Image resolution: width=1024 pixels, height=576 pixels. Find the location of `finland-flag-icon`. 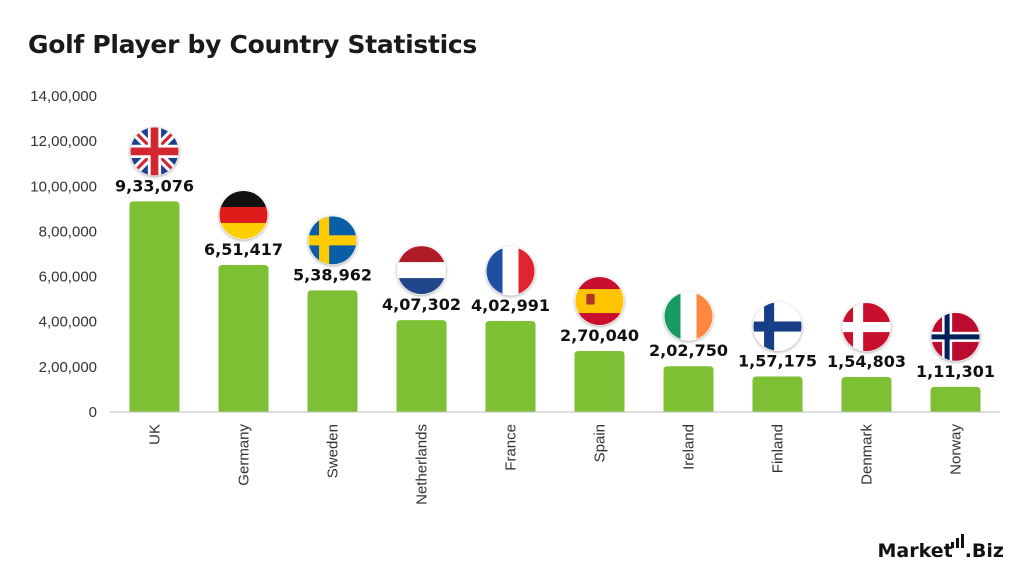

finland-flag-icon is located at coordinates (777, 327).